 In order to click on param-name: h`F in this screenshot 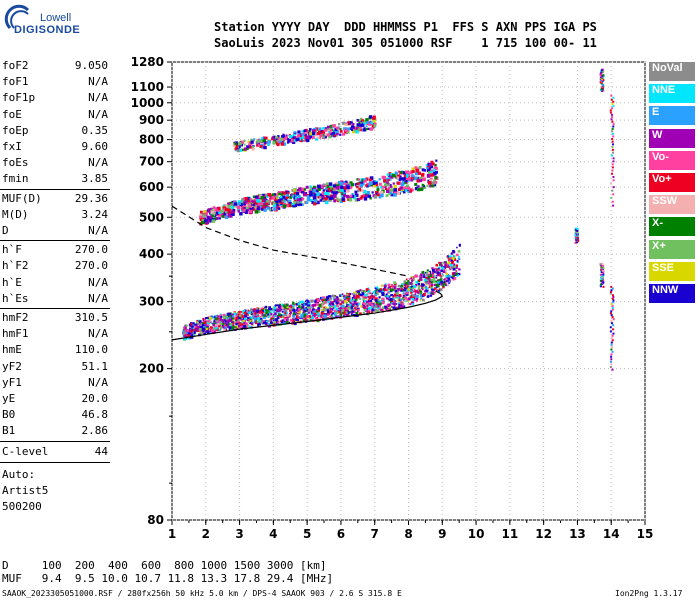, I will do `click(12, 250)`.